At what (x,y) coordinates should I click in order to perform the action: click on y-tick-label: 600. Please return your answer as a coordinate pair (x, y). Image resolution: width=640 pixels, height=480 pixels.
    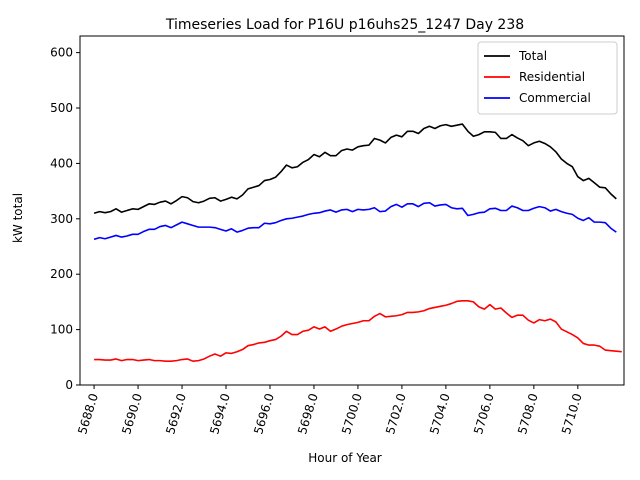
    Looking at the image, I should click on (61, 53).